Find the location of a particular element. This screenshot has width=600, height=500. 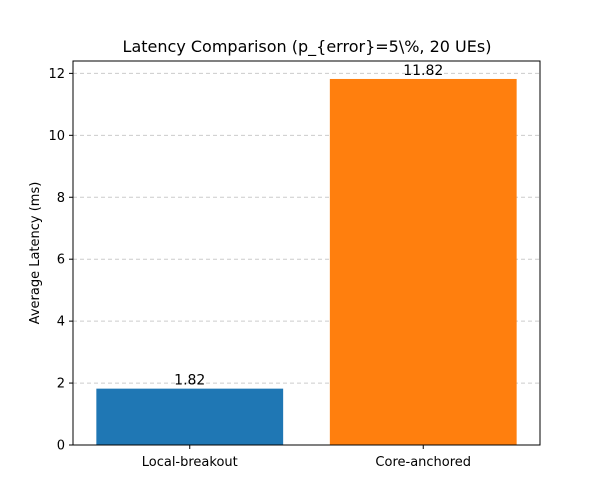

y-axis-label: Average Latency (ms) is located at coordinates (35, 253).